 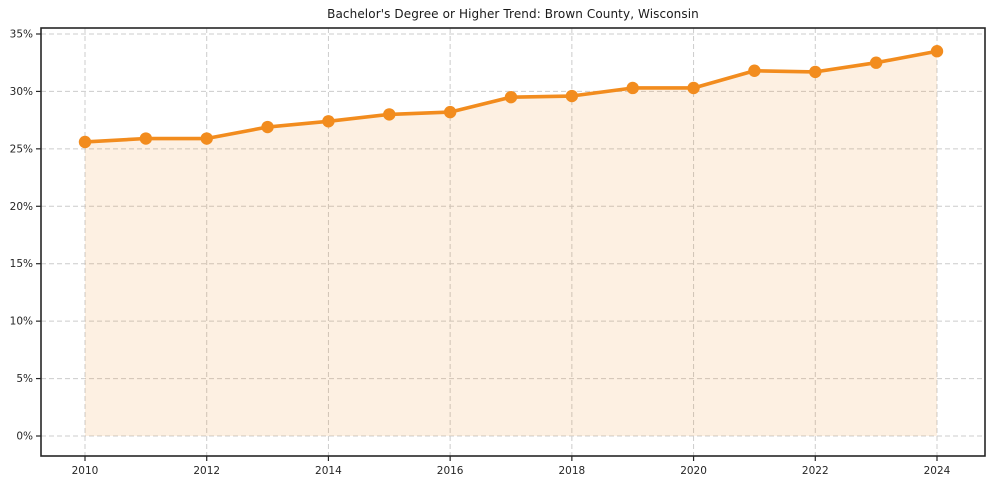 I want to click on x-tick-label: 2014, so click(x=328, y=471).